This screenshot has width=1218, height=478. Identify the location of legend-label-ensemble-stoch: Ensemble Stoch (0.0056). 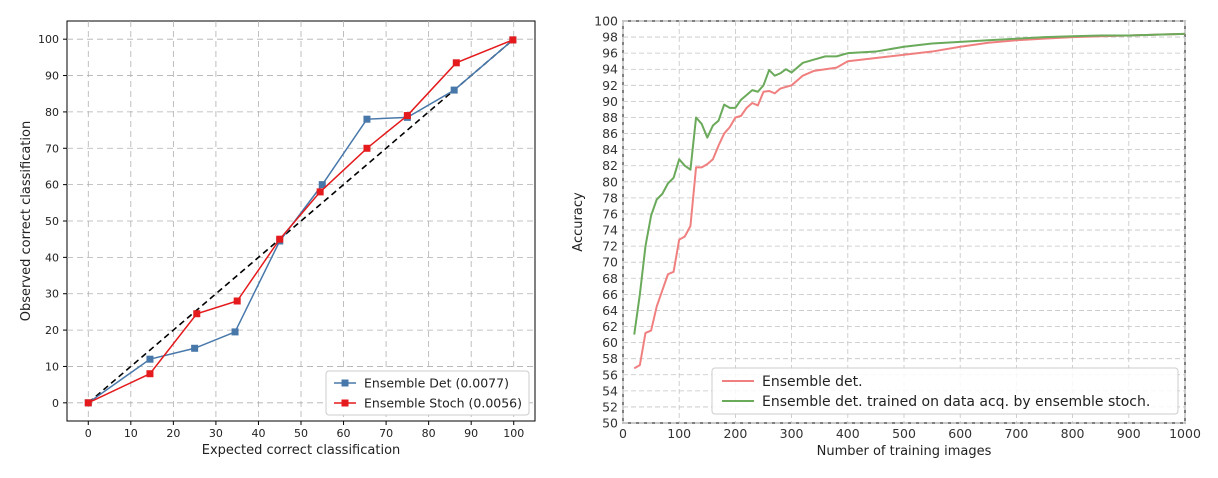
(443, 403).